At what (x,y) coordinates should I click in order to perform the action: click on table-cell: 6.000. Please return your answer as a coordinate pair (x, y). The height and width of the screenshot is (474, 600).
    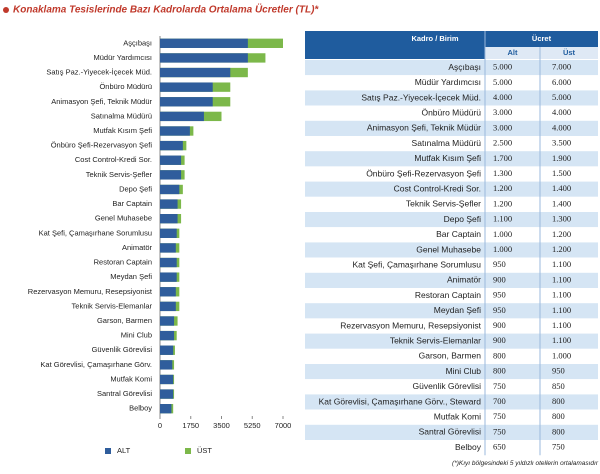
    Looking at the image, I should click on (561, 82).